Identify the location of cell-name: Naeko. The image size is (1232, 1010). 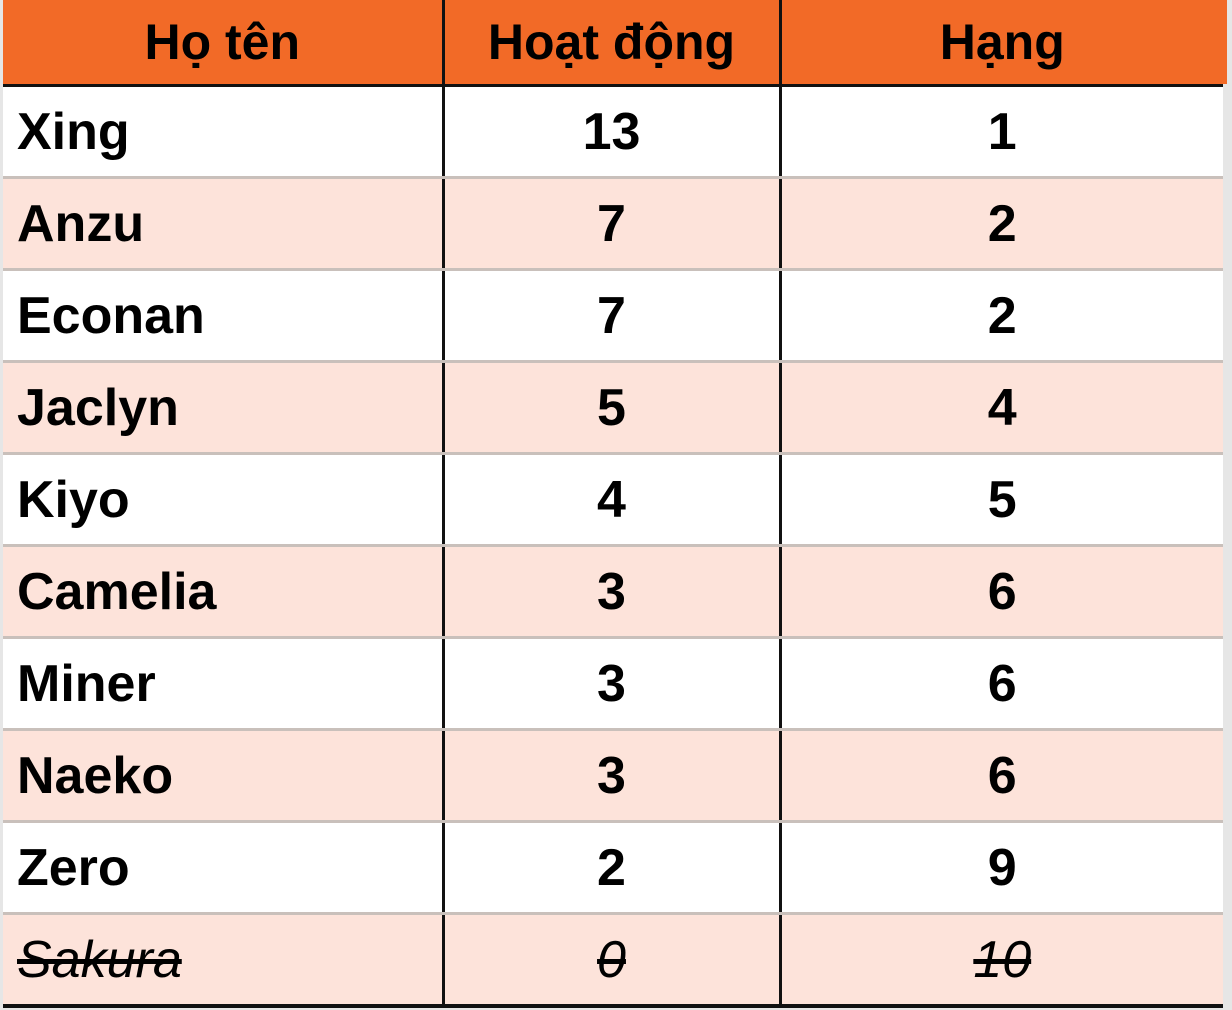
(224, 776).